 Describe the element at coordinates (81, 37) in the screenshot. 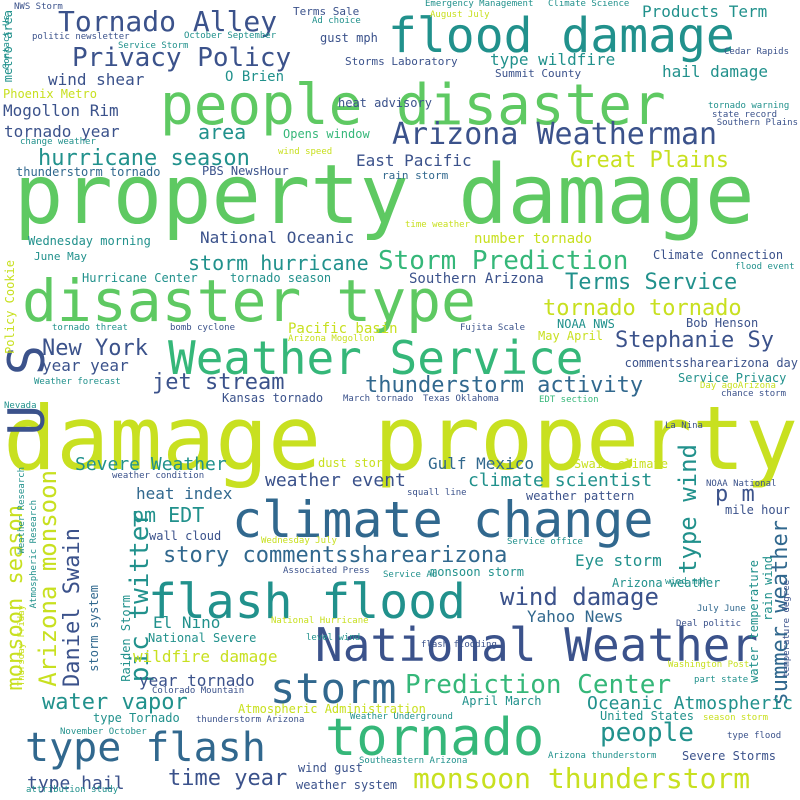

I see `word-politic-newsletter: politic newsletter` at that location.